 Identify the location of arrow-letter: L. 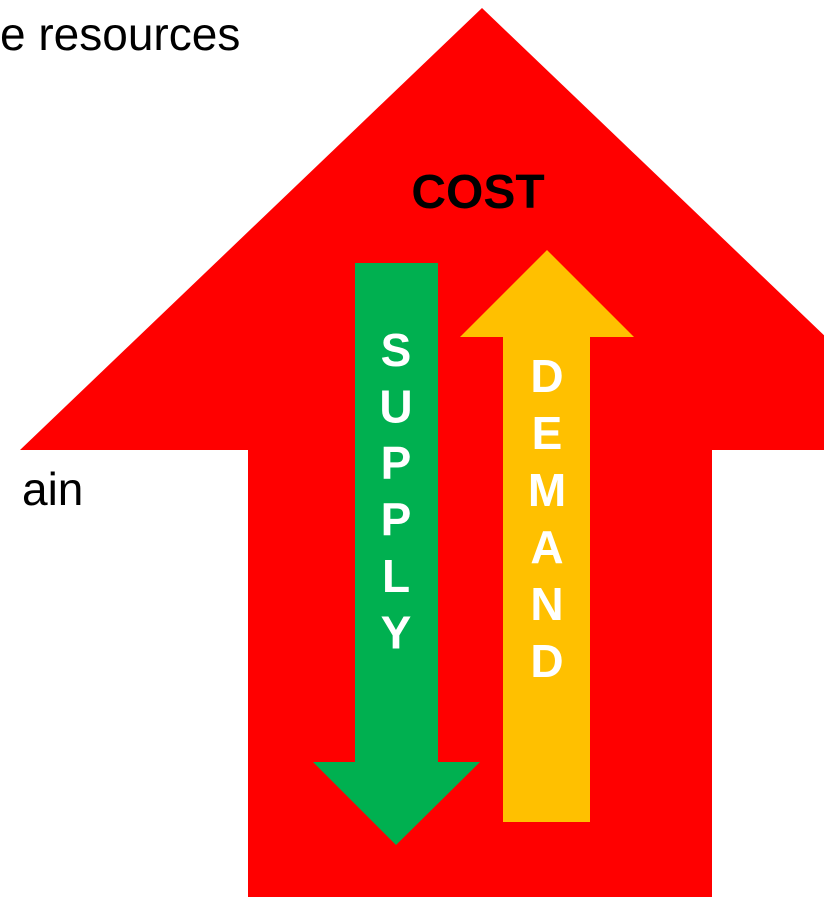
(396, 576).